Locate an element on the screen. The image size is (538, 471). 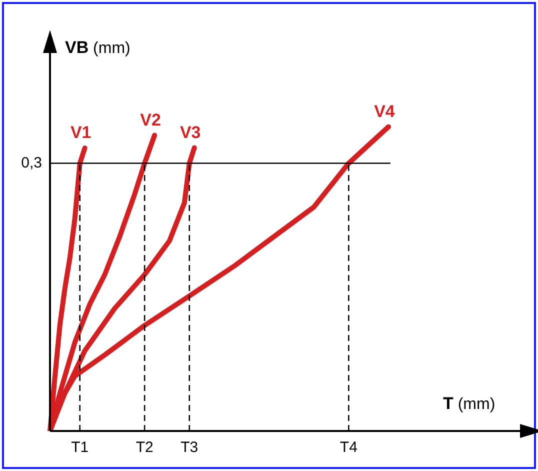
series-label: V1 is located at coordinates (81, 132).